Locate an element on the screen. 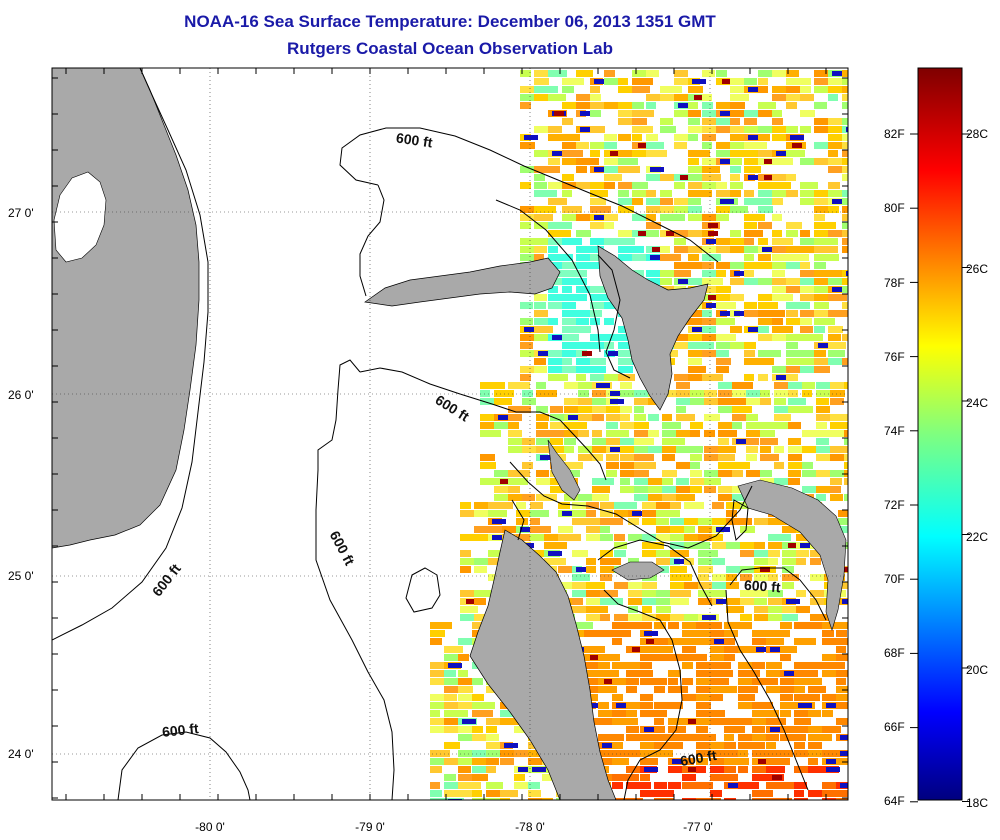 Image resolution: width=1000 pixels, height=840 pixels. colorbar-f-label: 80F is located at coordinates (894, 208).